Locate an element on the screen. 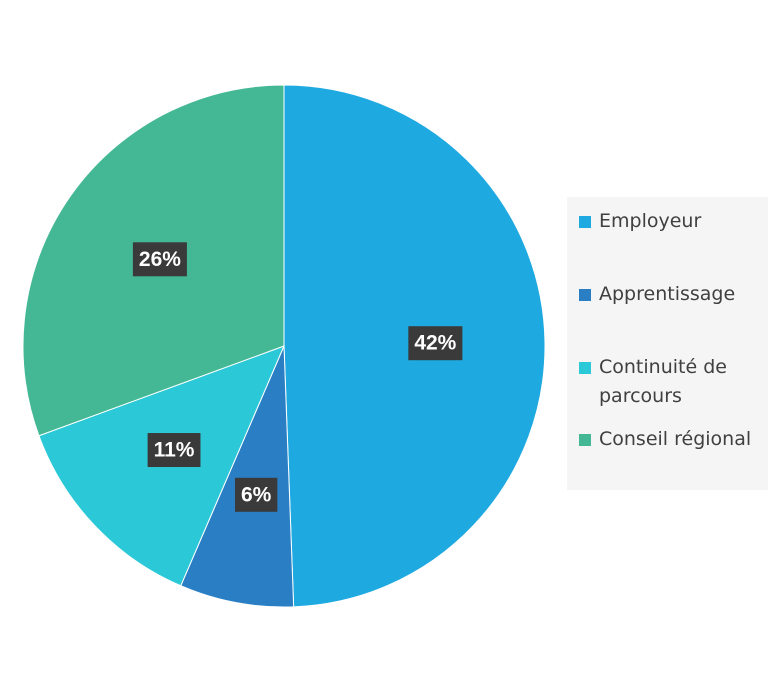 This screenshot has width=781, height=692. legend-item: Employeur is located at coordinates (670, 221).